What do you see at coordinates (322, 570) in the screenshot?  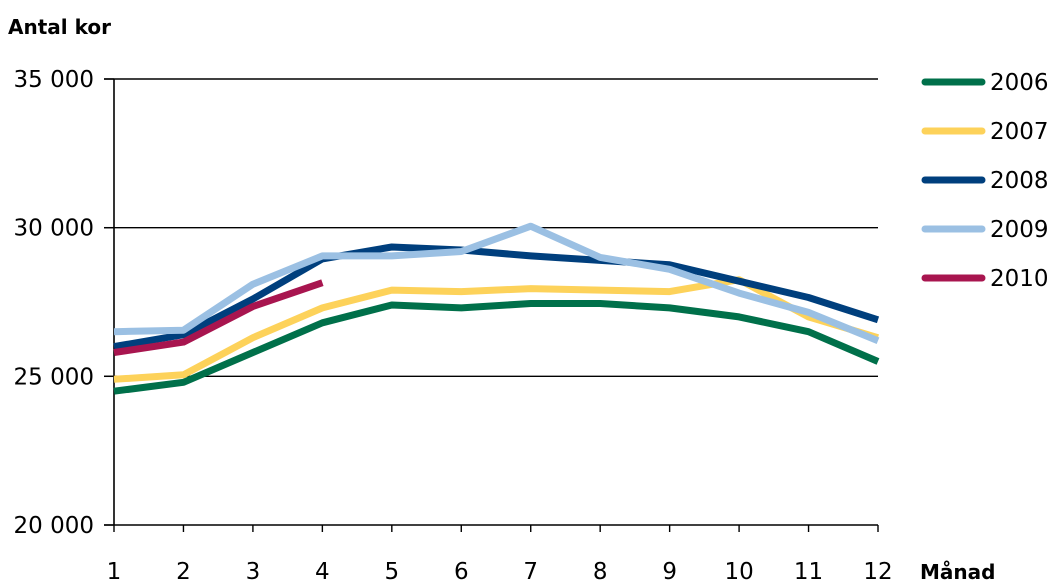 I see `x-tick-label: 4` at bounding box center [322, 570].